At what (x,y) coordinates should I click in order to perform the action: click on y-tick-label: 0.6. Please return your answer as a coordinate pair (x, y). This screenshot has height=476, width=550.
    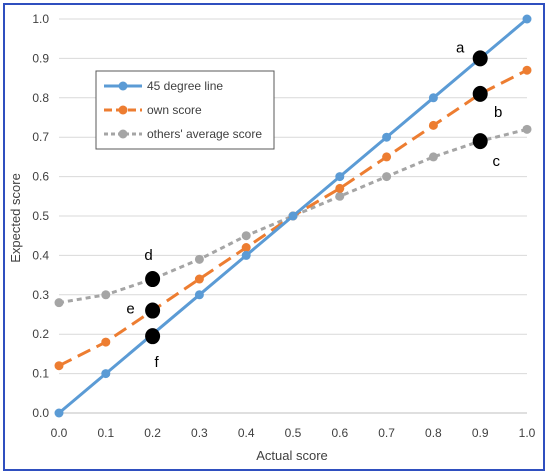
    Looking at the image, I should click on (40, 177).